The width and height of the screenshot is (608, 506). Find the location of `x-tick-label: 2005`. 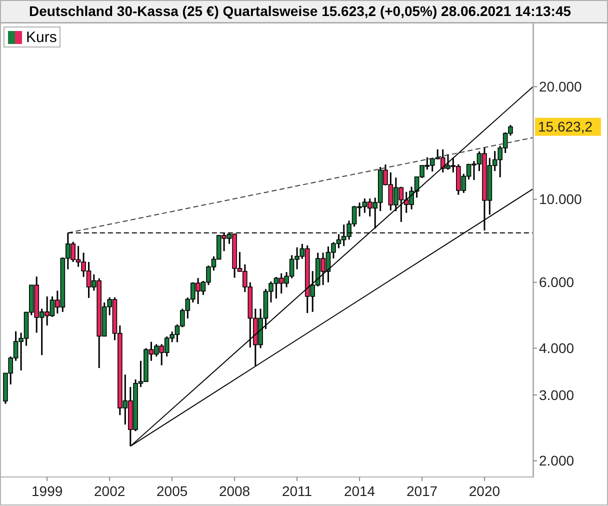

x-tick-label: 2005 is located at coordinates (172, 491).